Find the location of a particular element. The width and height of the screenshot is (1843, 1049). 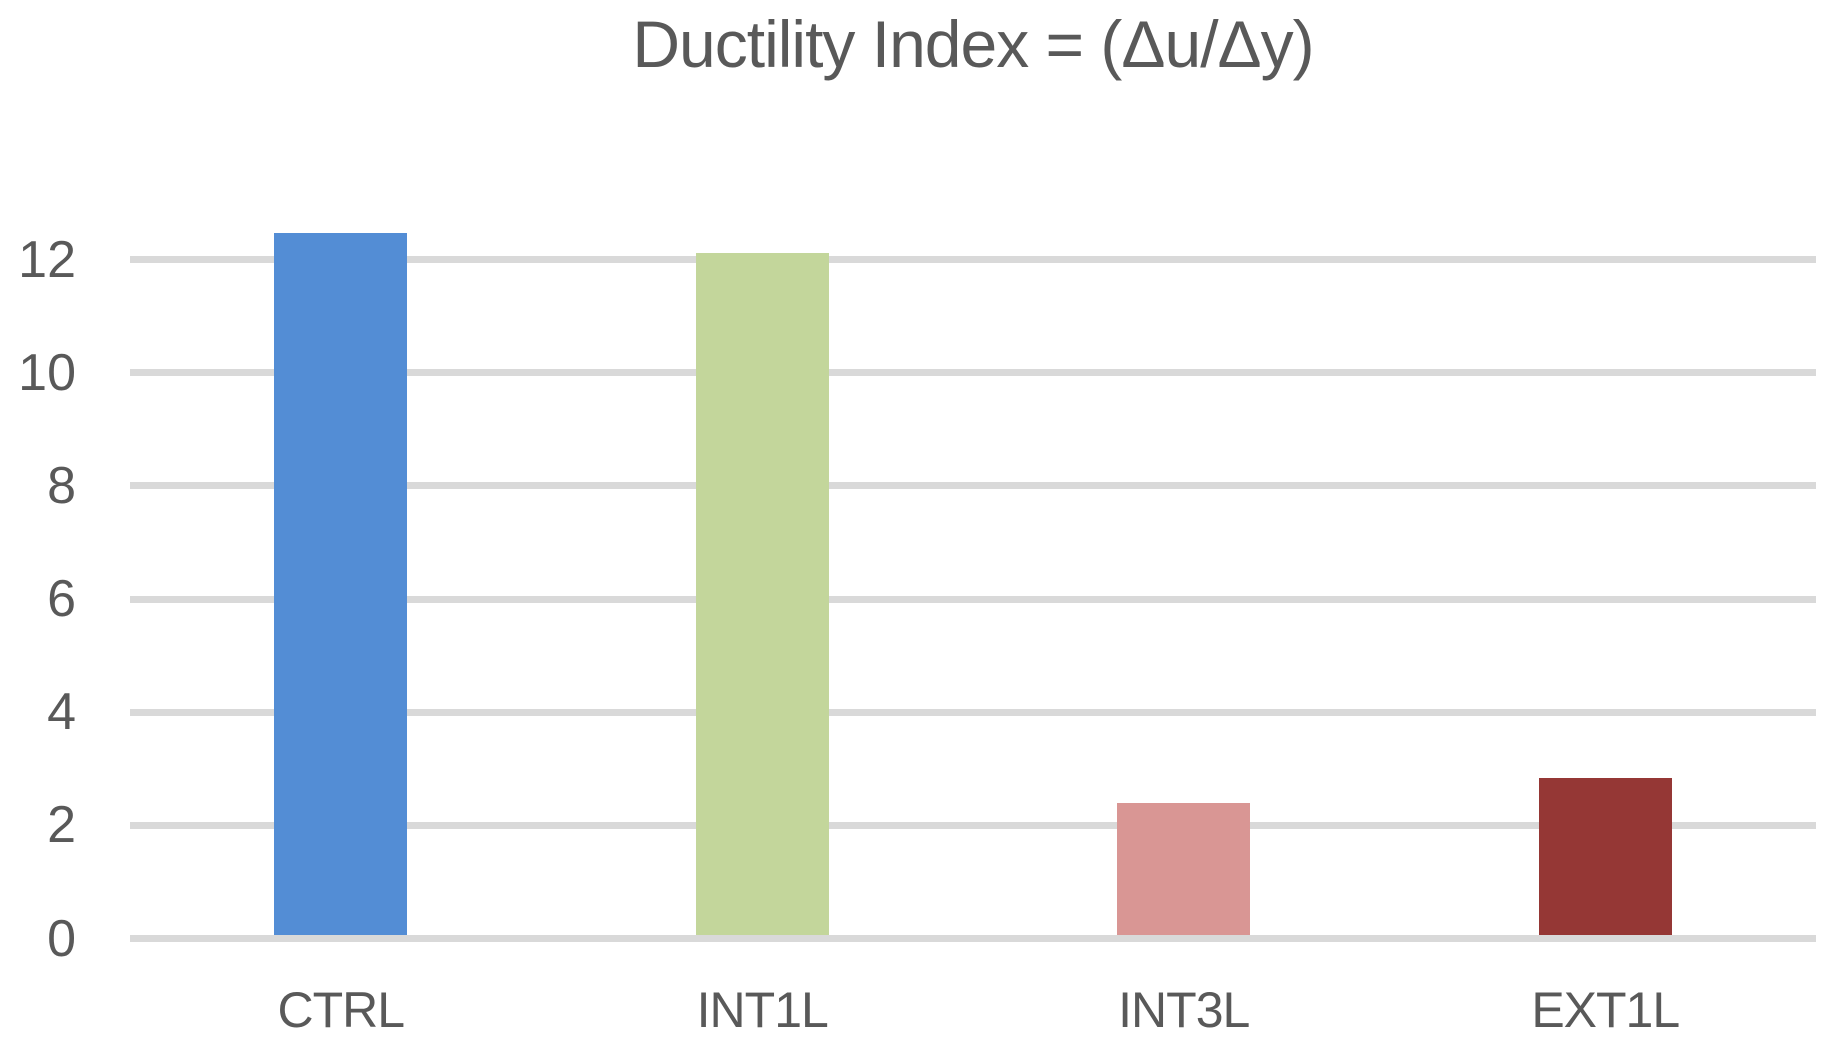

bar-int1l is located at coordinates (762, 594).